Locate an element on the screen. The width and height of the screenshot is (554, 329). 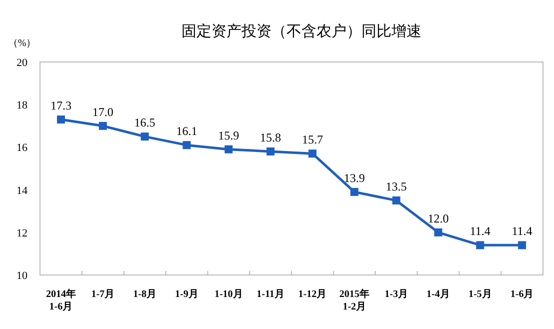
y-tick-label: 12 is located at coordinates (22, 233).